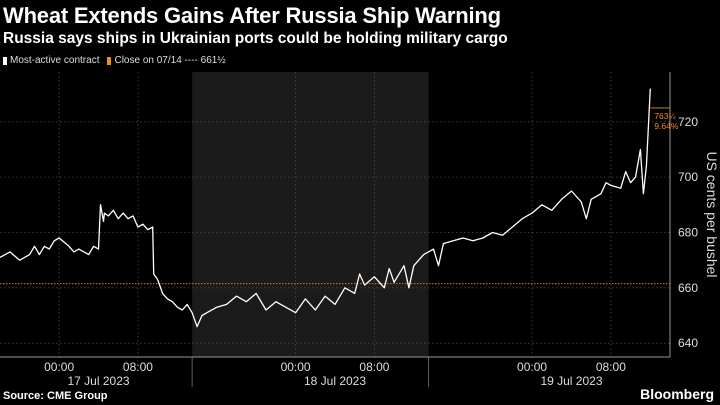 Image resolution: width=720 pixels, height=405 pixels. Describe the element at coordinates (688, 232) in the screenshot. I see `y-tick-label: 680` at that location.